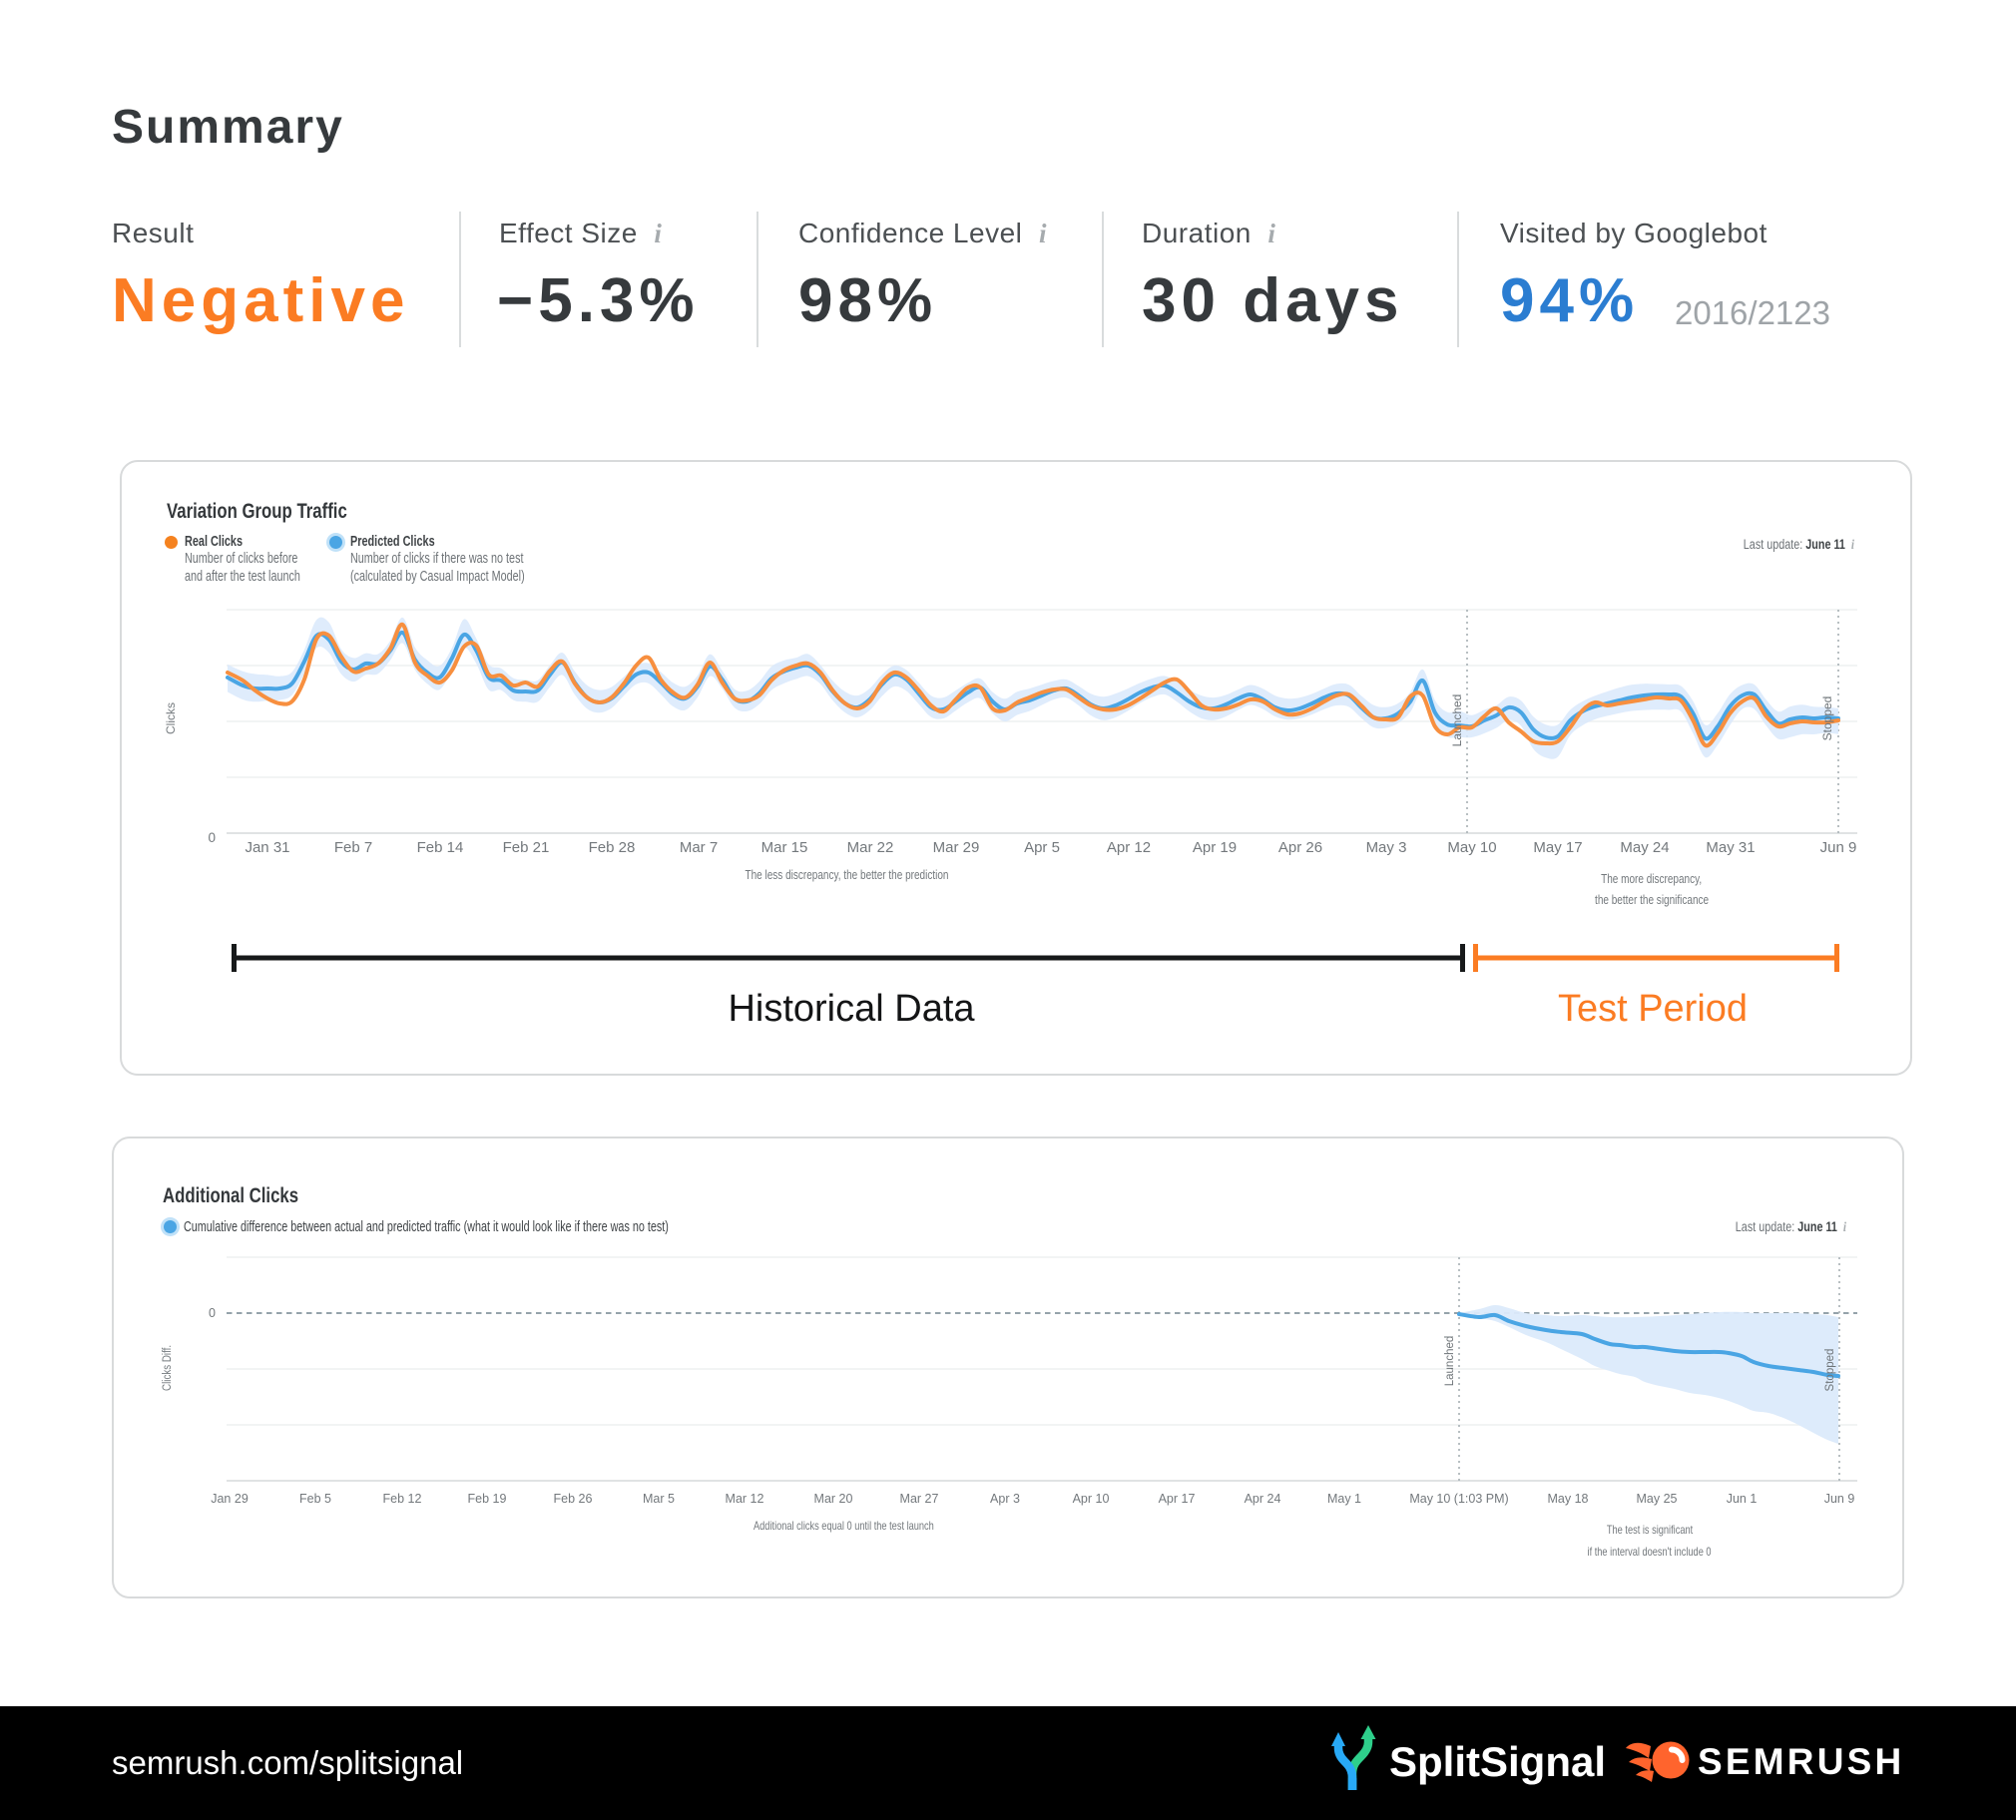 The image size is (2016, 1820). Describe the element at coordinates (1801, 1762) in the screenshot. I see `svg-text: SEMRUSH` at that location.